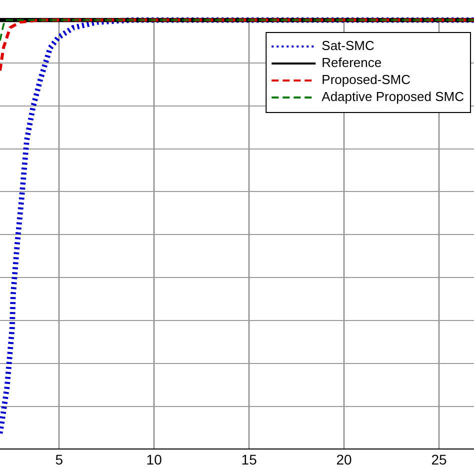 This screenshot has height=474, width=474. I want to click on x-tick-label: 10, so click(154, 459).